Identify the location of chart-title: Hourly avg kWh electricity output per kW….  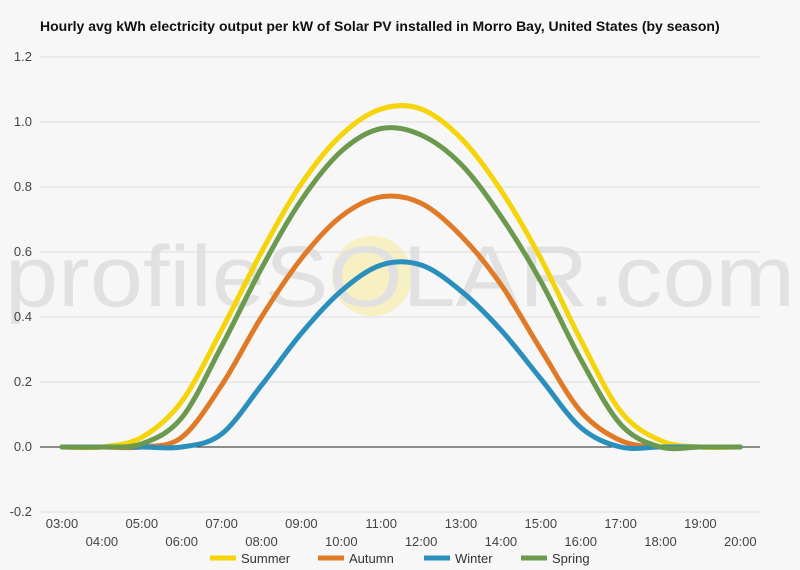
(380, 26).